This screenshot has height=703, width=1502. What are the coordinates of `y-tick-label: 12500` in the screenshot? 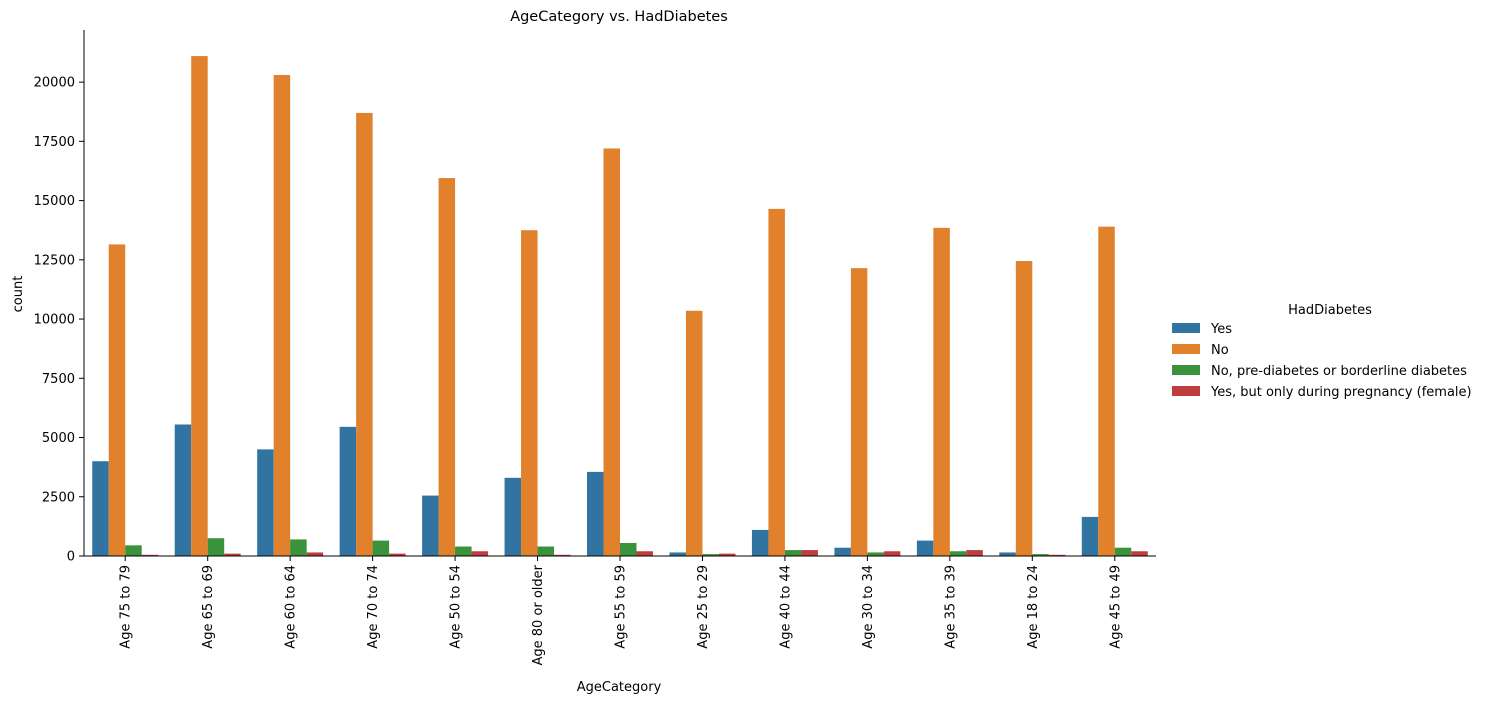 It's located at (54, 260).